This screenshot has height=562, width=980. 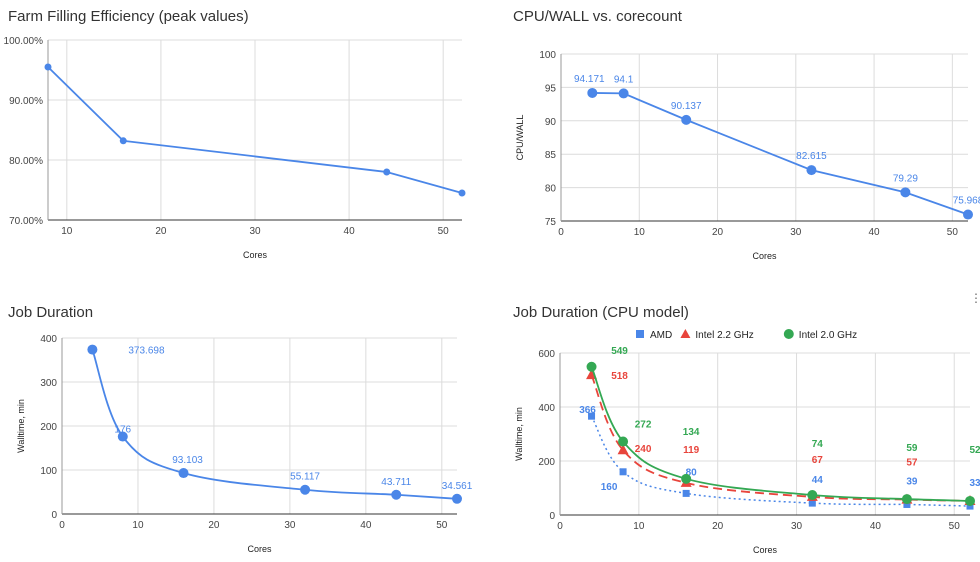 What do you see at coordinates (587, 410) in the screenshot?
I see `data-label: 366` at bounding box center [587, 410].